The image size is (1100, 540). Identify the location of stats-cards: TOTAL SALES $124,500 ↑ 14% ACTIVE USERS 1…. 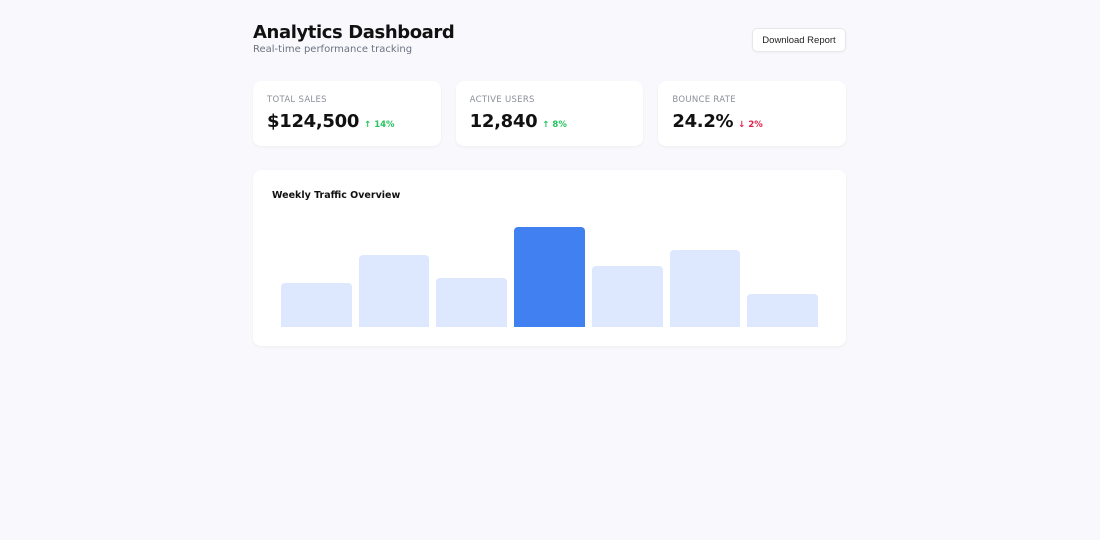
(550, 113).